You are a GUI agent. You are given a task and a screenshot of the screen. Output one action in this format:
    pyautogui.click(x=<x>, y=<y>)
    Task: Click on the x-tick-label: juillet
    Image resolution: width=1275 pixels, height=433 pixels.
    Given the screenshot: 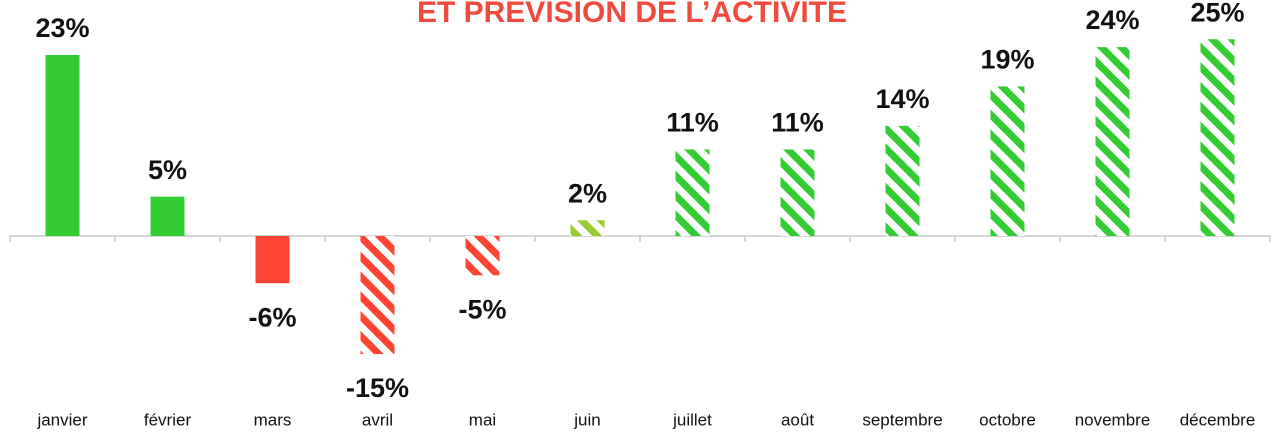 What is the action you would take?
    pyautogui.click(x=692, y=419)
    